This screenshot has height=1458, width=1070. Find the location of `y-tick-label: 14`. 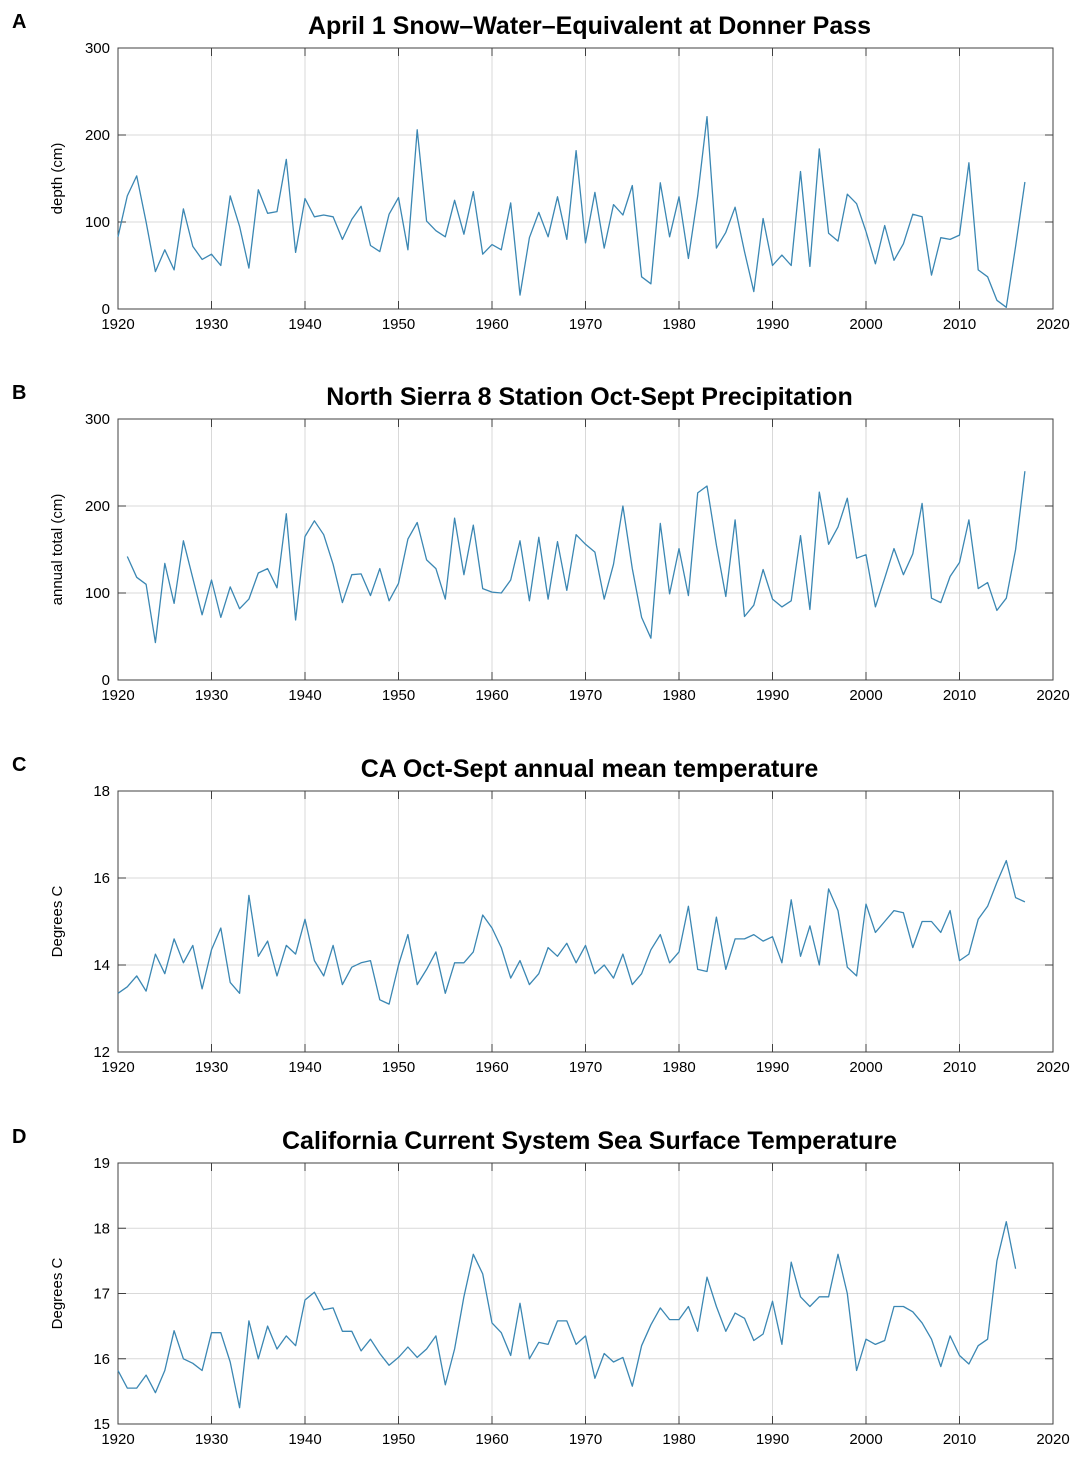

y-tick-label: 14 is located at coordinates (101, 965).